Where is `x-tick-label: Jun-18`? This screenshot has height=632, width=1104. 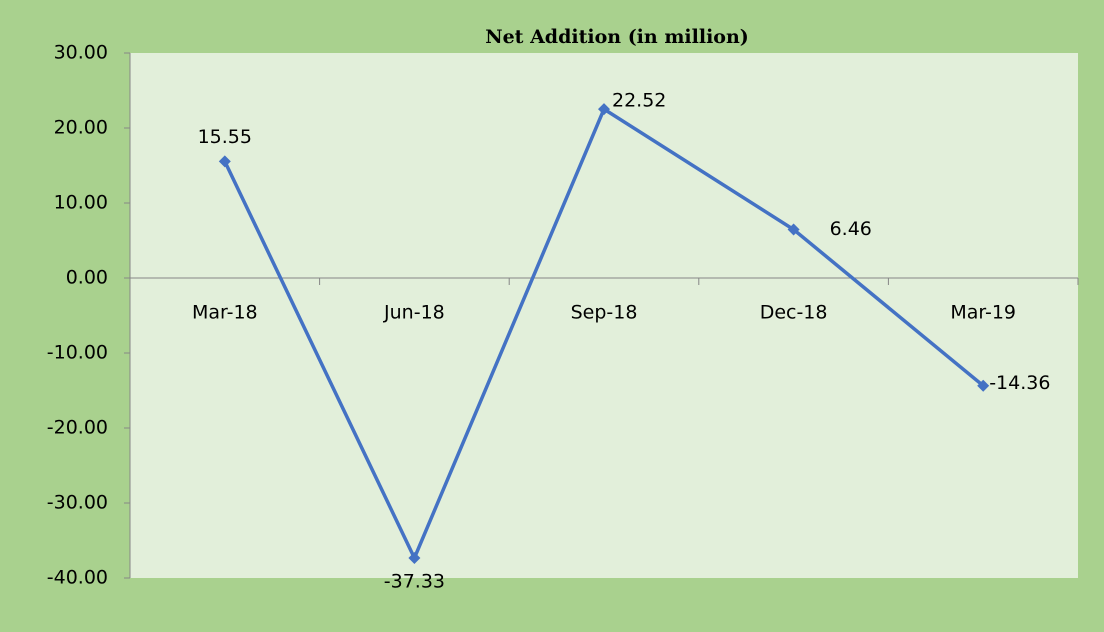
x-tick-label: Jun-18 is located at coordinates (414, 313).